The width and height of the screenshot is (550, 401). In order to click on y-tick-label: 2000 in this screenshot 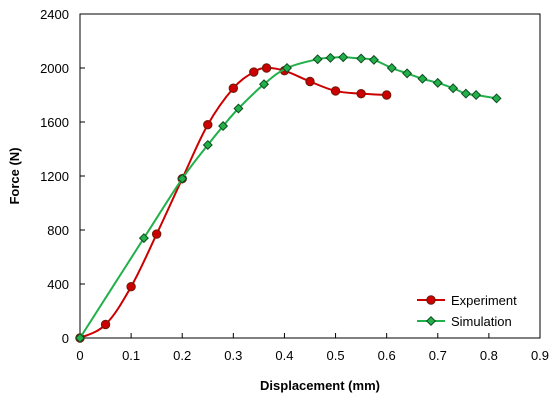, I will do `click(54, 68)`.